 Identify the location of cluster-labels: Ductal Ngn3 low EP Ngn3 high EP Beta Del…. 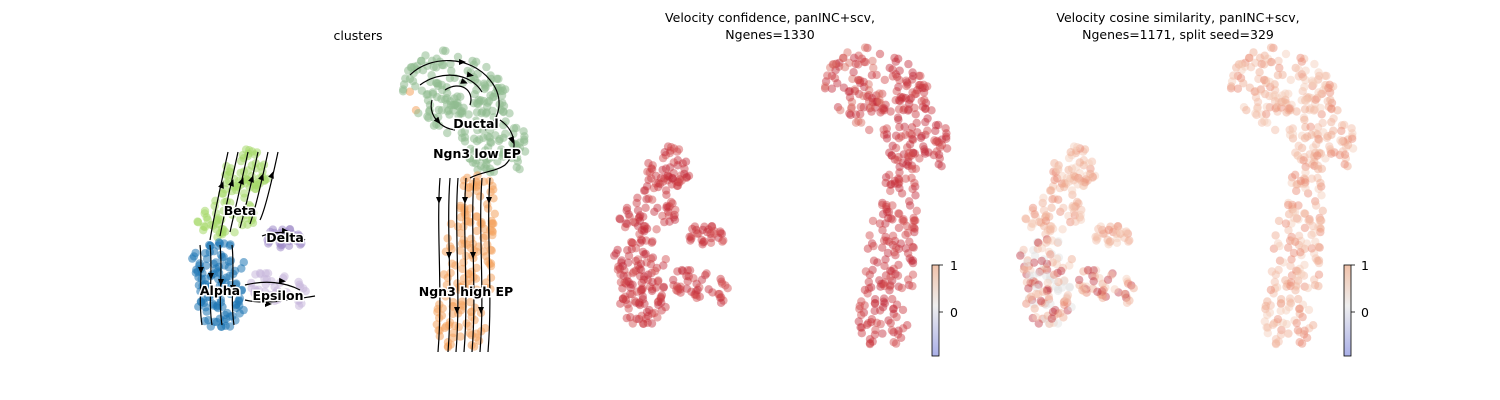
(360, 210).